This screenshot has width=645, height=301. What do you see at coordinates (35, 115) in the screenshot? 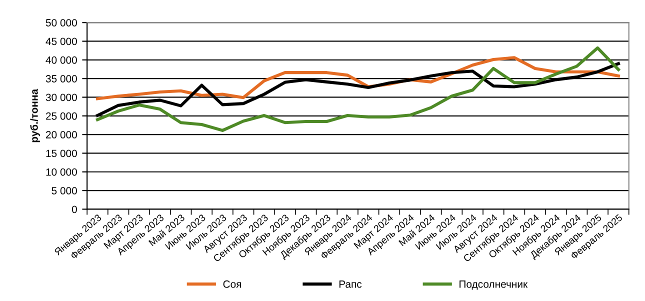
I see `y-axis-title: руб./тонна` at bounding box center [35, 115].